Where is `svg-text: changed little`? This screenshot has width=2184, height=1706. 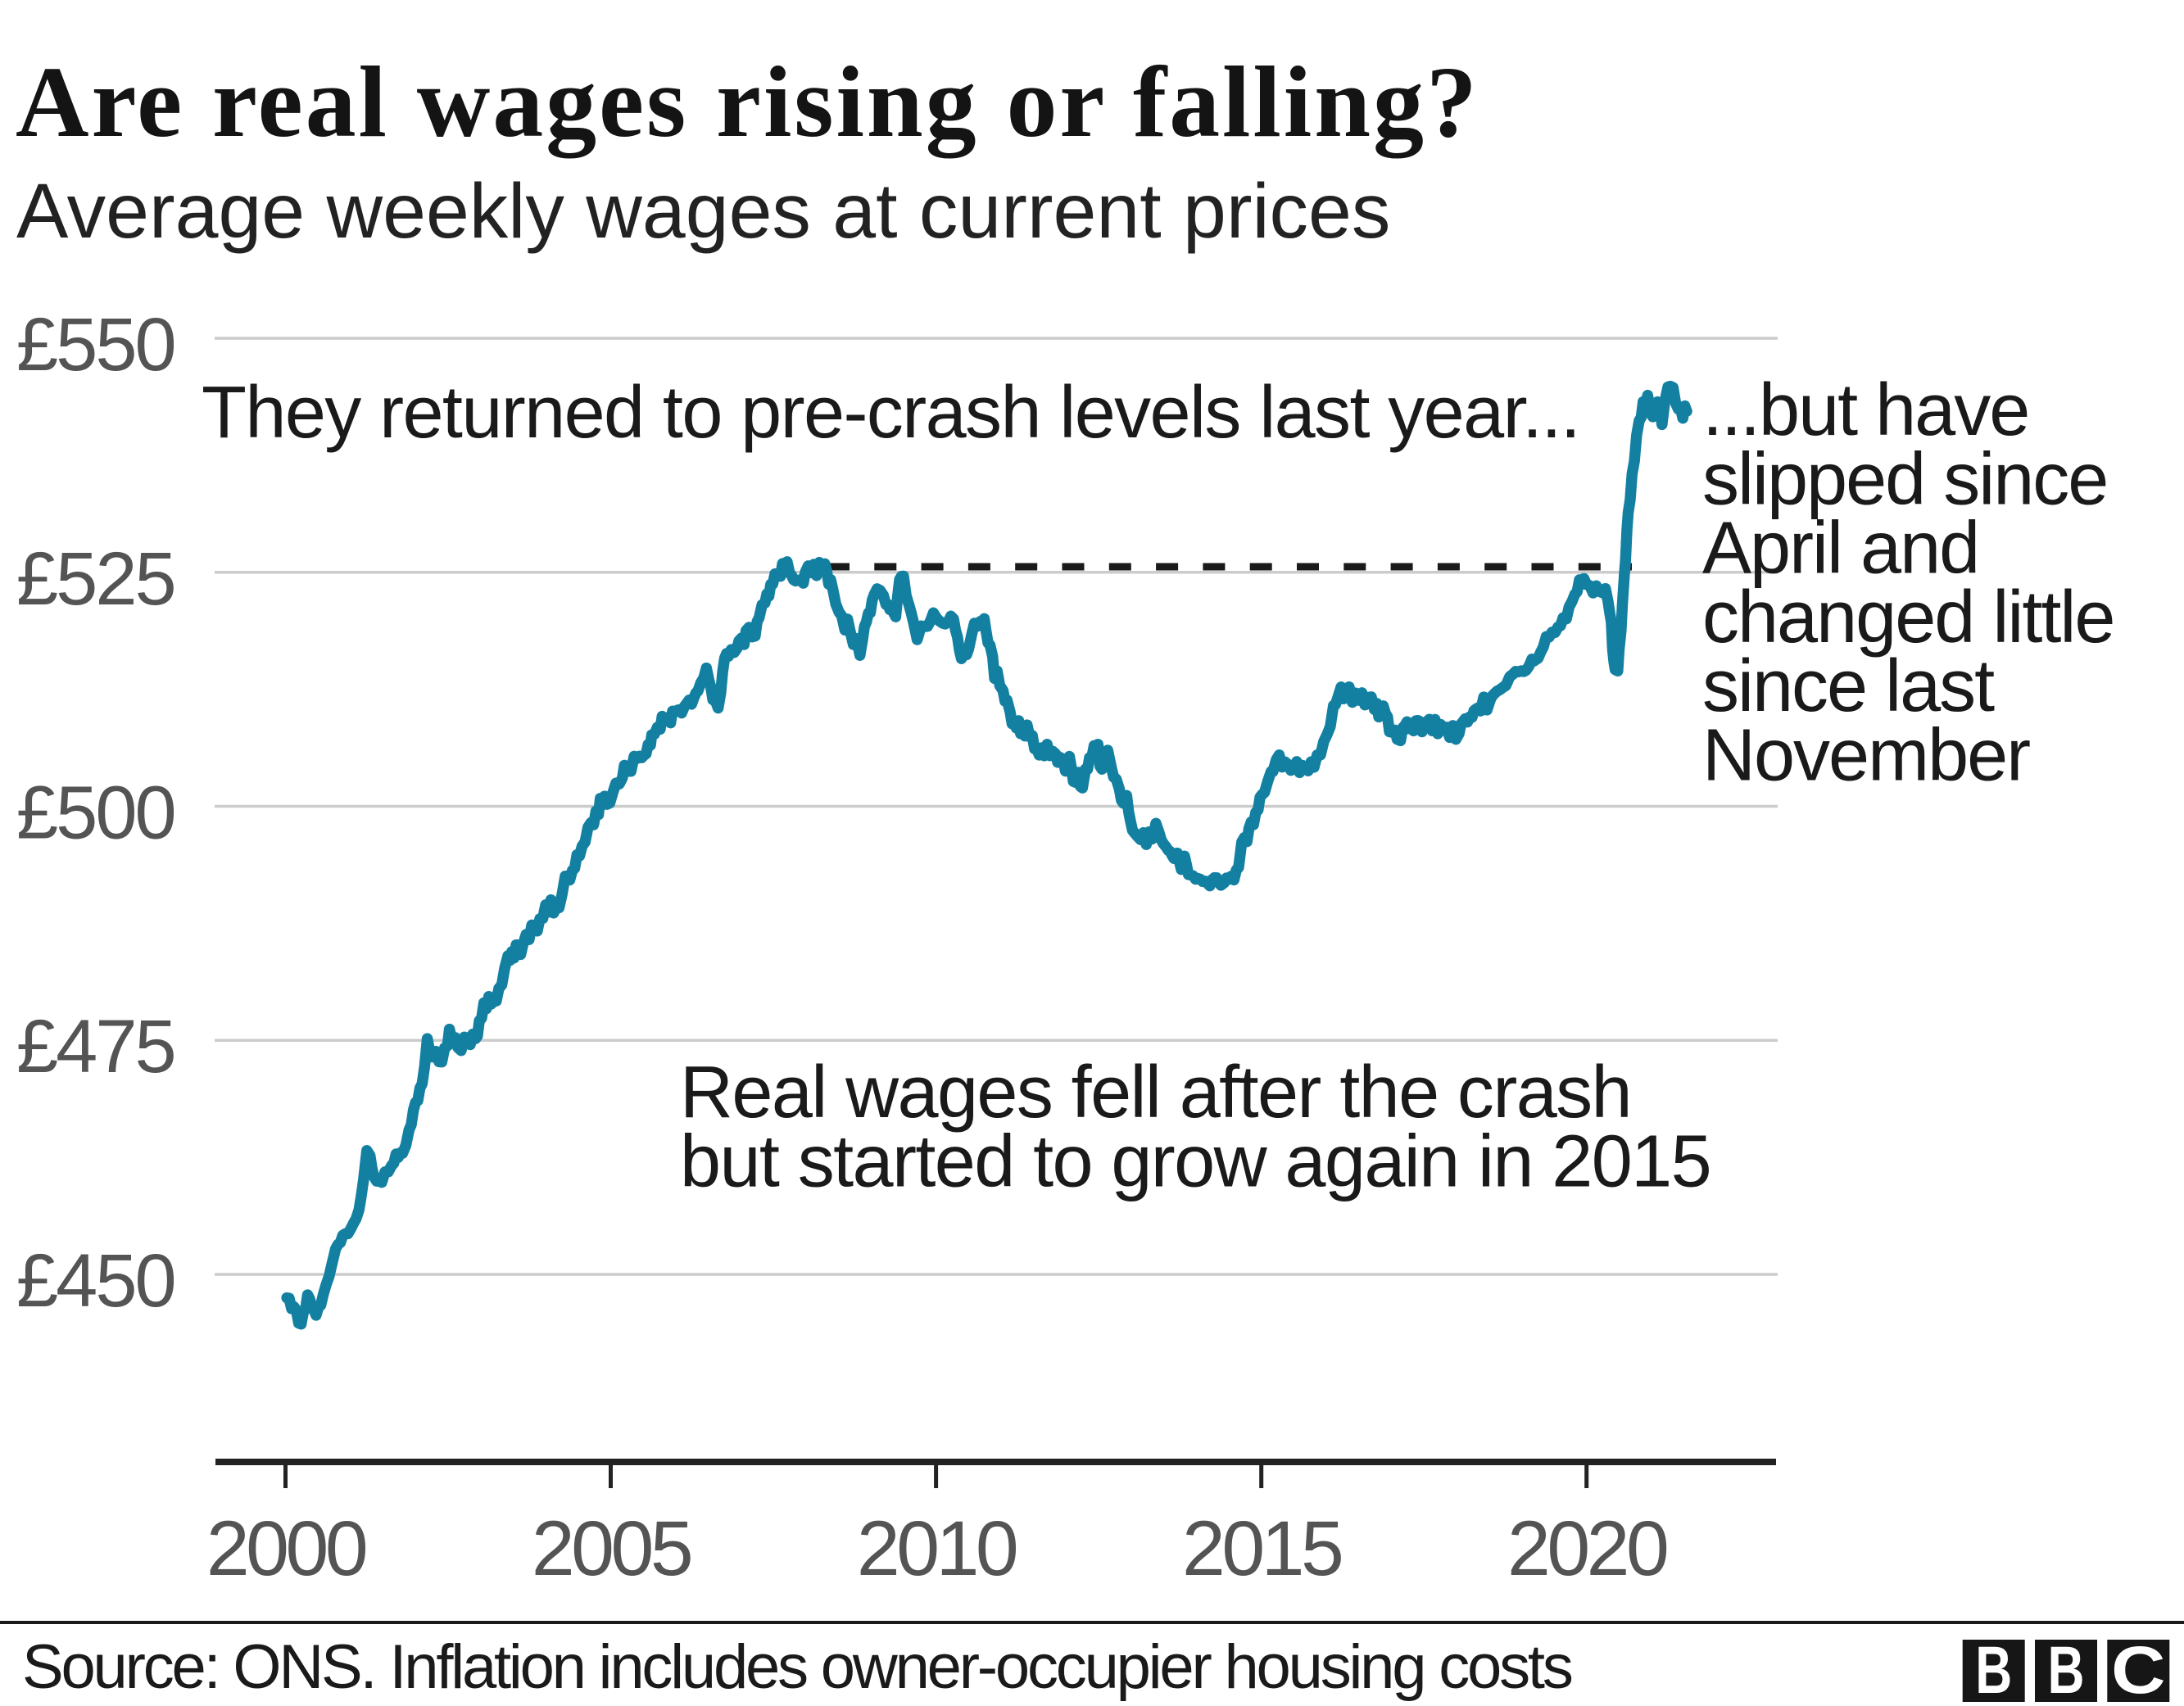
svg-text: changed little is located at coordinates (1908, 617).